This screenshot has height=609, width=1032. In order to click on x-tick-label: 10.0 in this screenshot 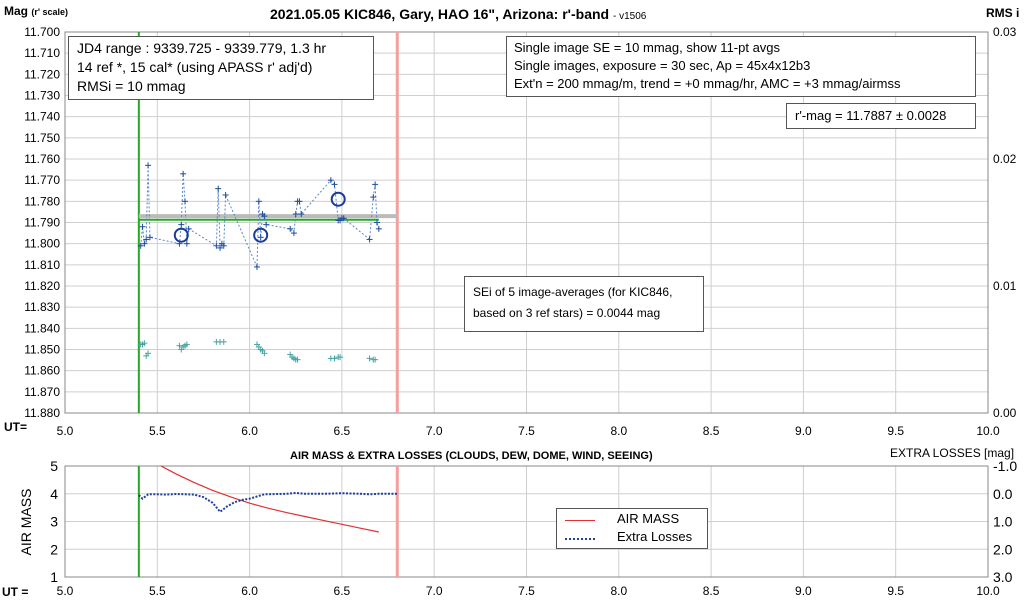, I will do `click(988, 431)`.